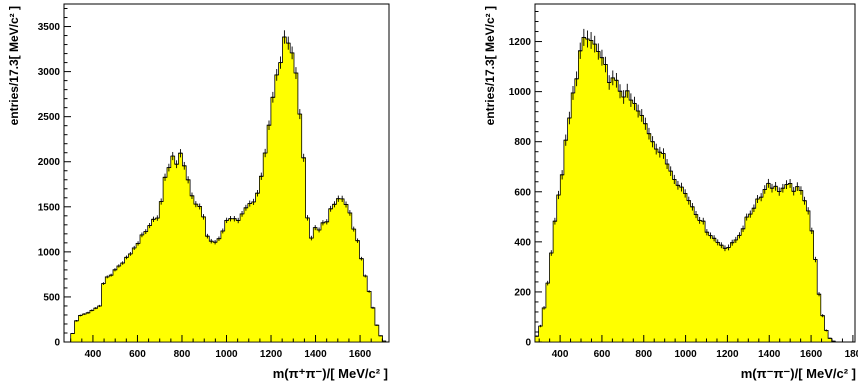  I want to click on left-y-axis-ticks: 0 500 1000 1500 2000 2500 3000 3500, so click(54, 178).